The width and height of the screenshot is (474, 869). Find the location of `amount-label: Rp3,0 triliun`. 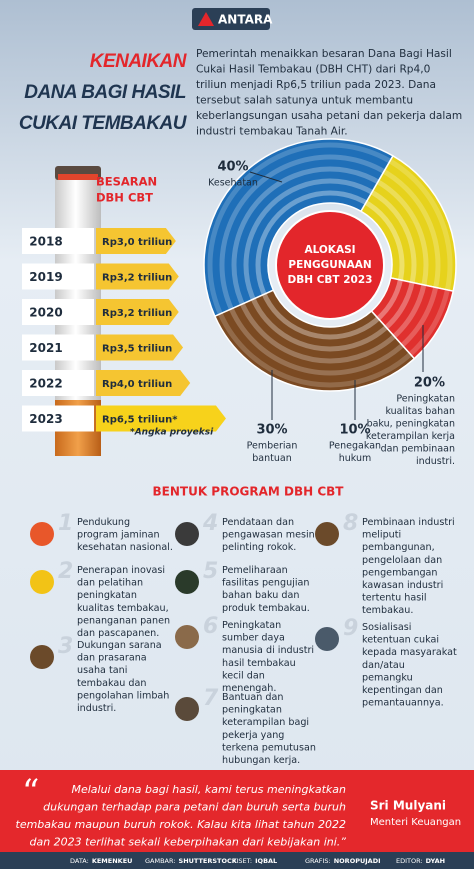

amount-label: Rp3,0 triliun is located at coordinates (137, 242).